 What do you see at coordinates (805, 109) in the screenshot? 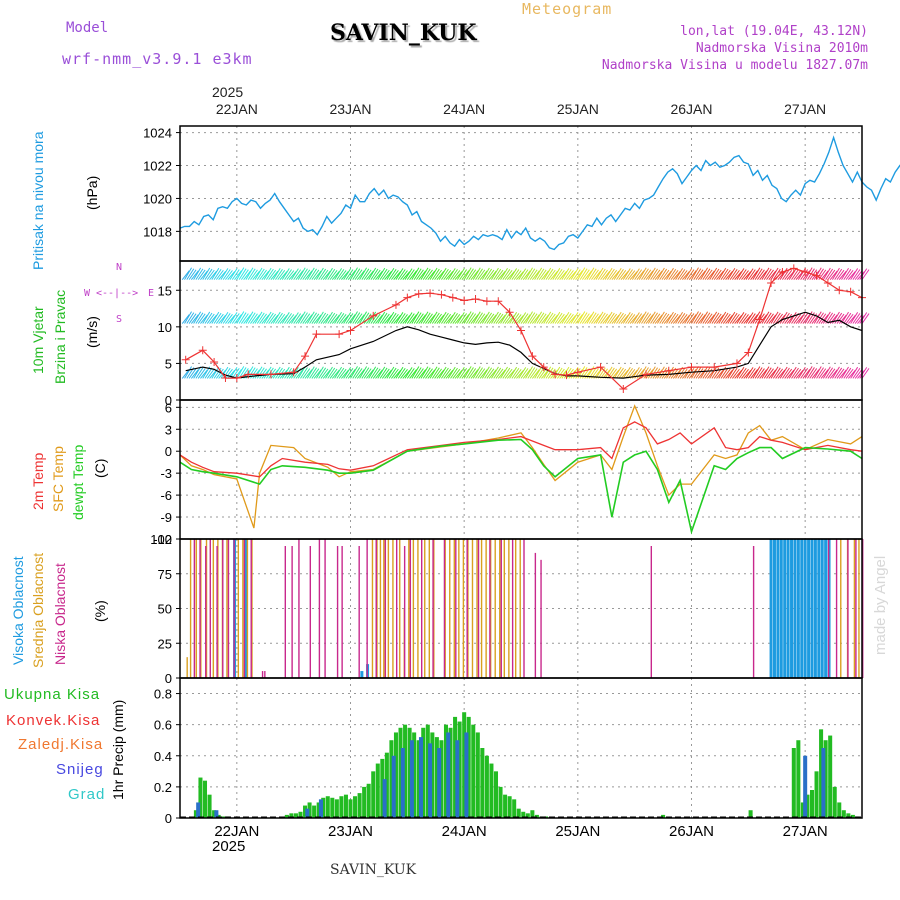
I see `x-tick-label-top: 27JAN` at bounding box center [805, 109].